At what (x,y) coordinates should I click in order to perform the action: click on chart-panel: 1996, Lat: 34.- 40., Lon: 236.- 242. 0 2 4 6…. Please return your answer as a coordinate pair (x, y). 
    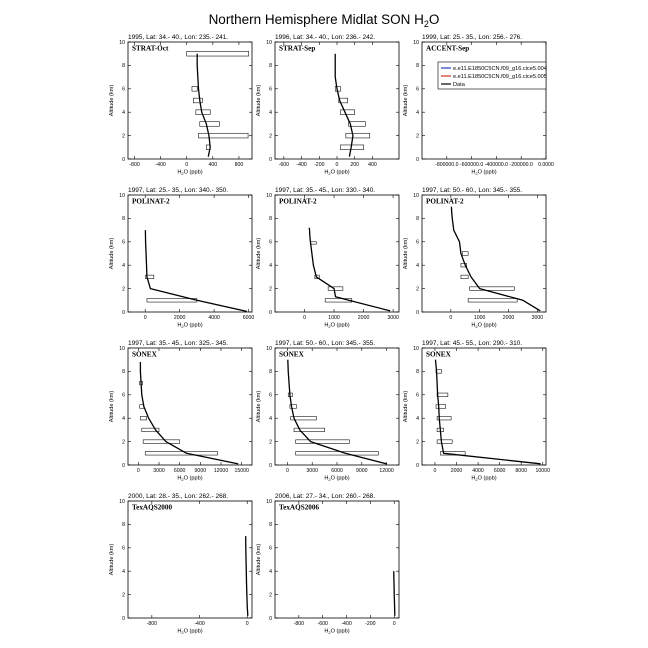
    Looking at the image, I should click on (328, 105).